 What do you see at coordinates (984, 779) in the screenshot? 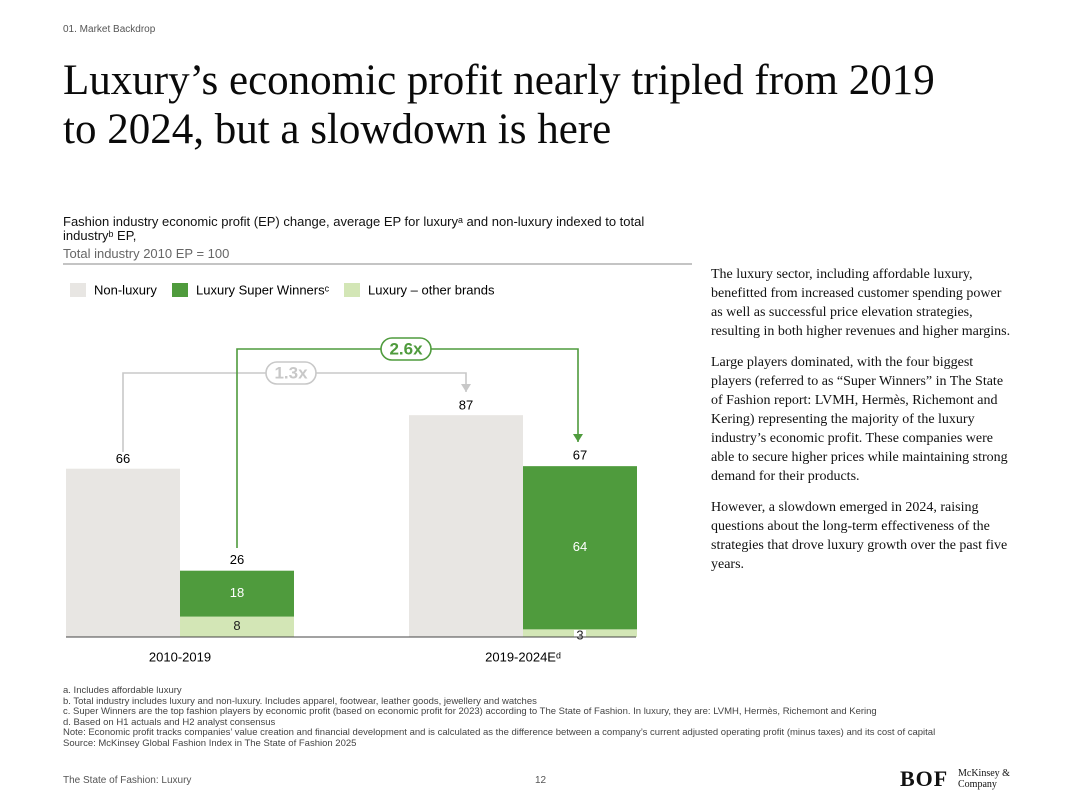
I see `logo-mckinsey: McKinsey & Company` at bounding box center [984, 779].